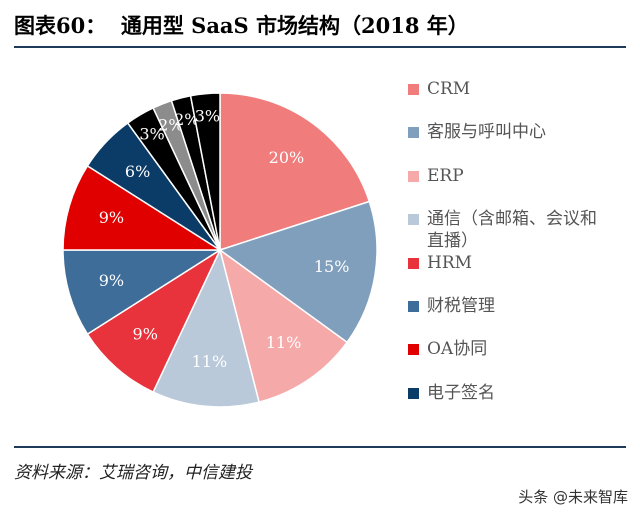 This screenshot has width=640, height=519. What do you see at coordinates (186, 119) in the screenshot?
I see `slice-label: 2%` at bounding box center [186, 119].